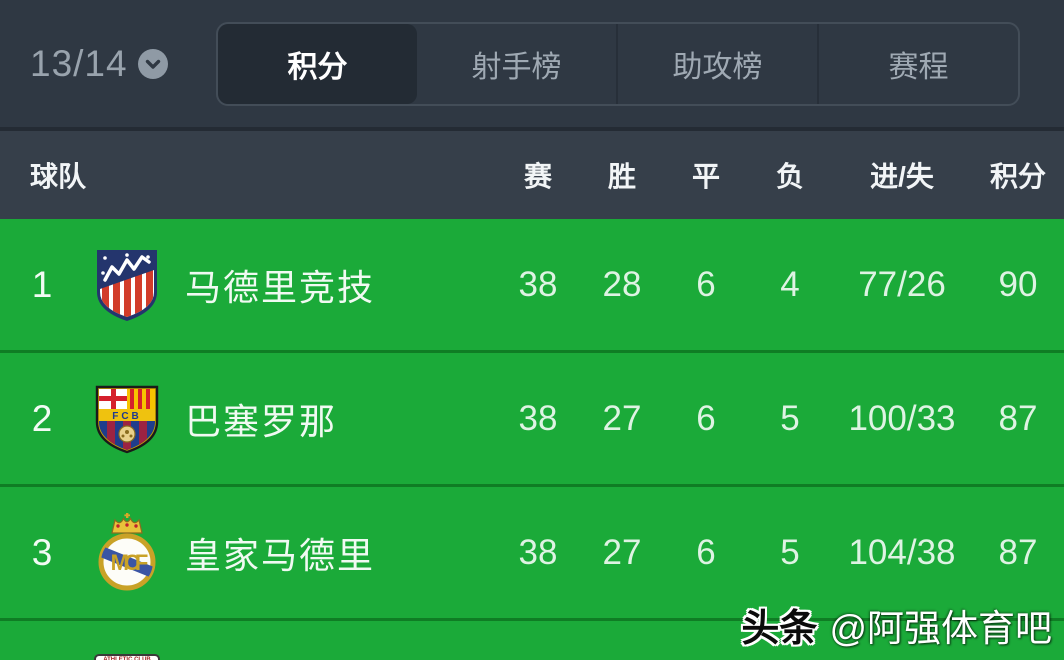 The image size is (1064, 660). I want to click on tab-top-scorers: 射手榜, so click(516, 67).